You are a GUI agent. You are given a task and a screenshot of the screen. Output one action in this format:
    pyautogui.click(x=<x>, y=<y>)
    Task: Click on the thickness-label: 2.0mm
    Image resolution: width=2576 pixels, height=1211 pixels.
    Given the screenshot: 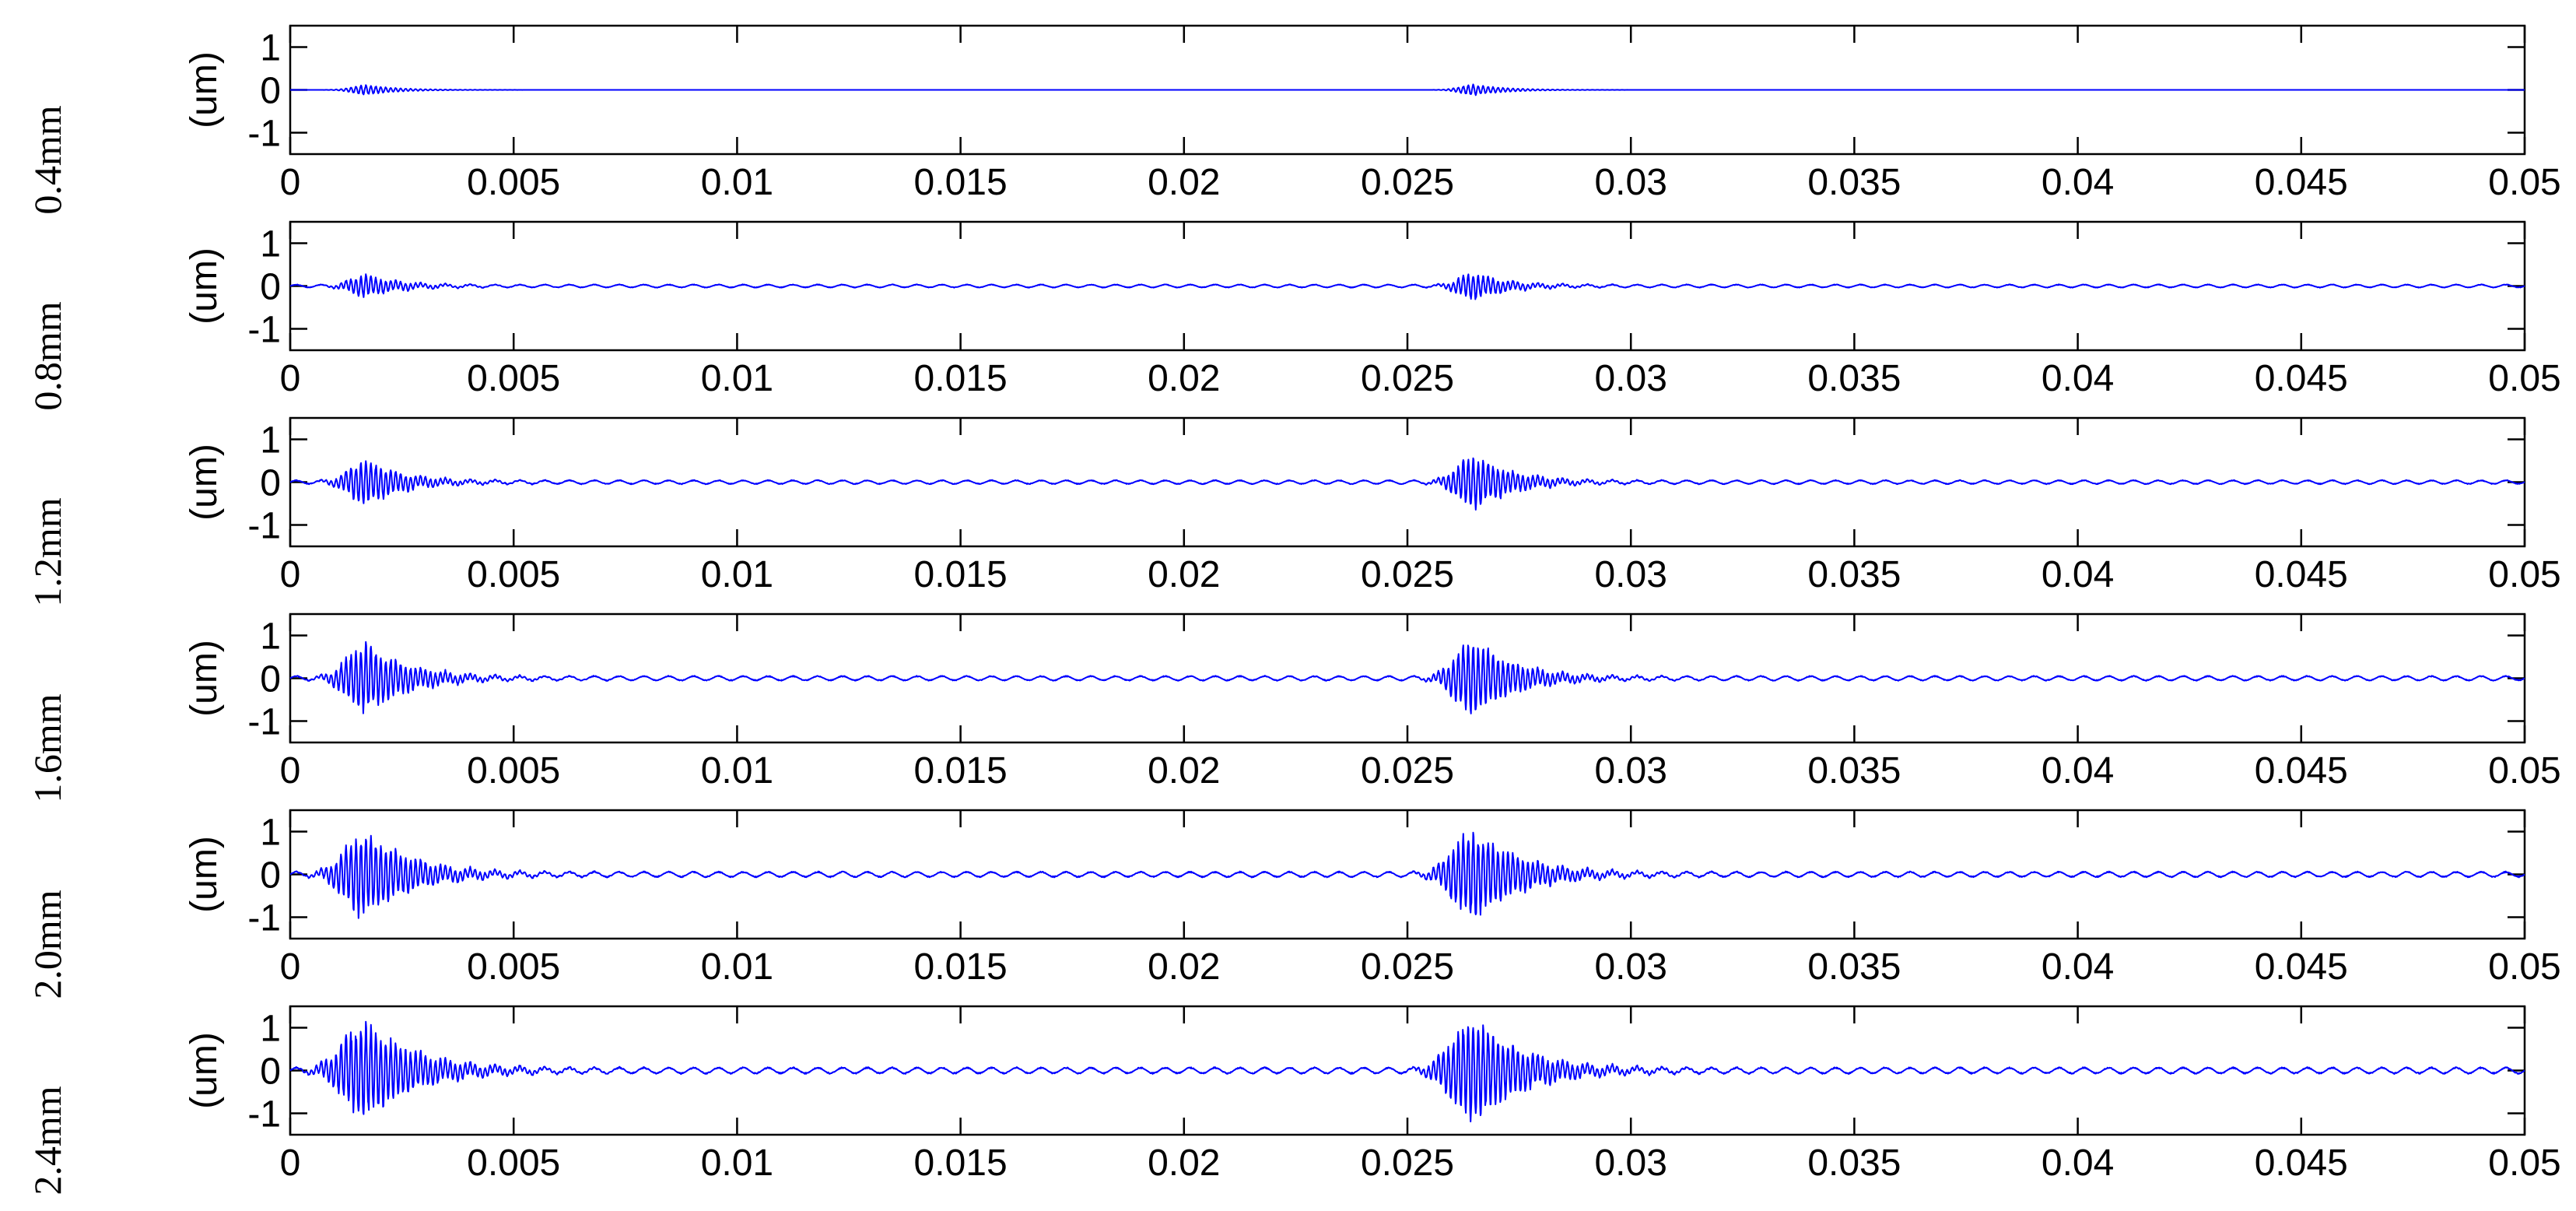 What is the action you would take?
    pyautogui.click(x=47, y=944)
    